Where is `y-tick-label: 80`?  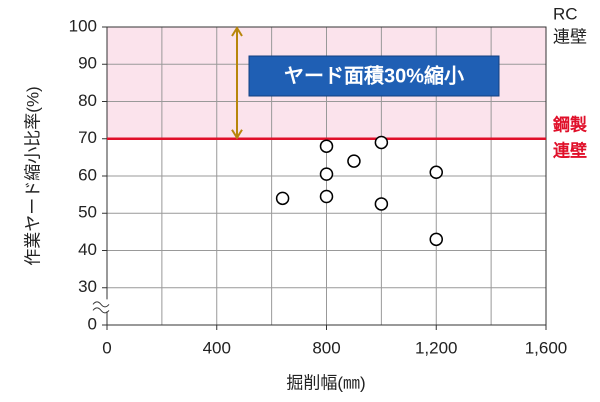 y-tick-label: 80 is located at coordinates (87, 100).